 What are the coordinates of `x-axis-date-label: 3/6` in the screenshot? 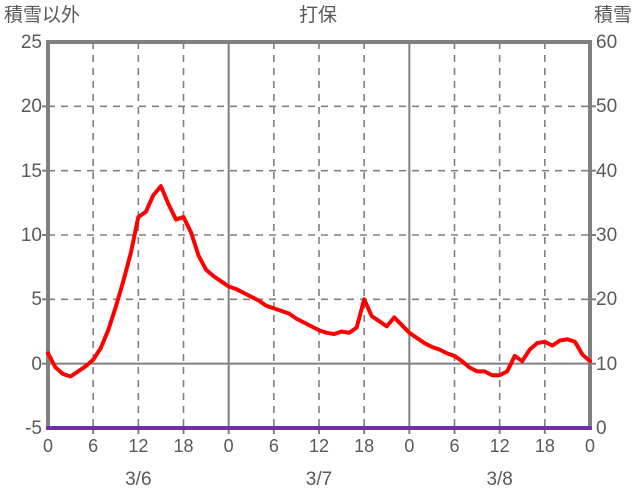 It's located at (138, 479).